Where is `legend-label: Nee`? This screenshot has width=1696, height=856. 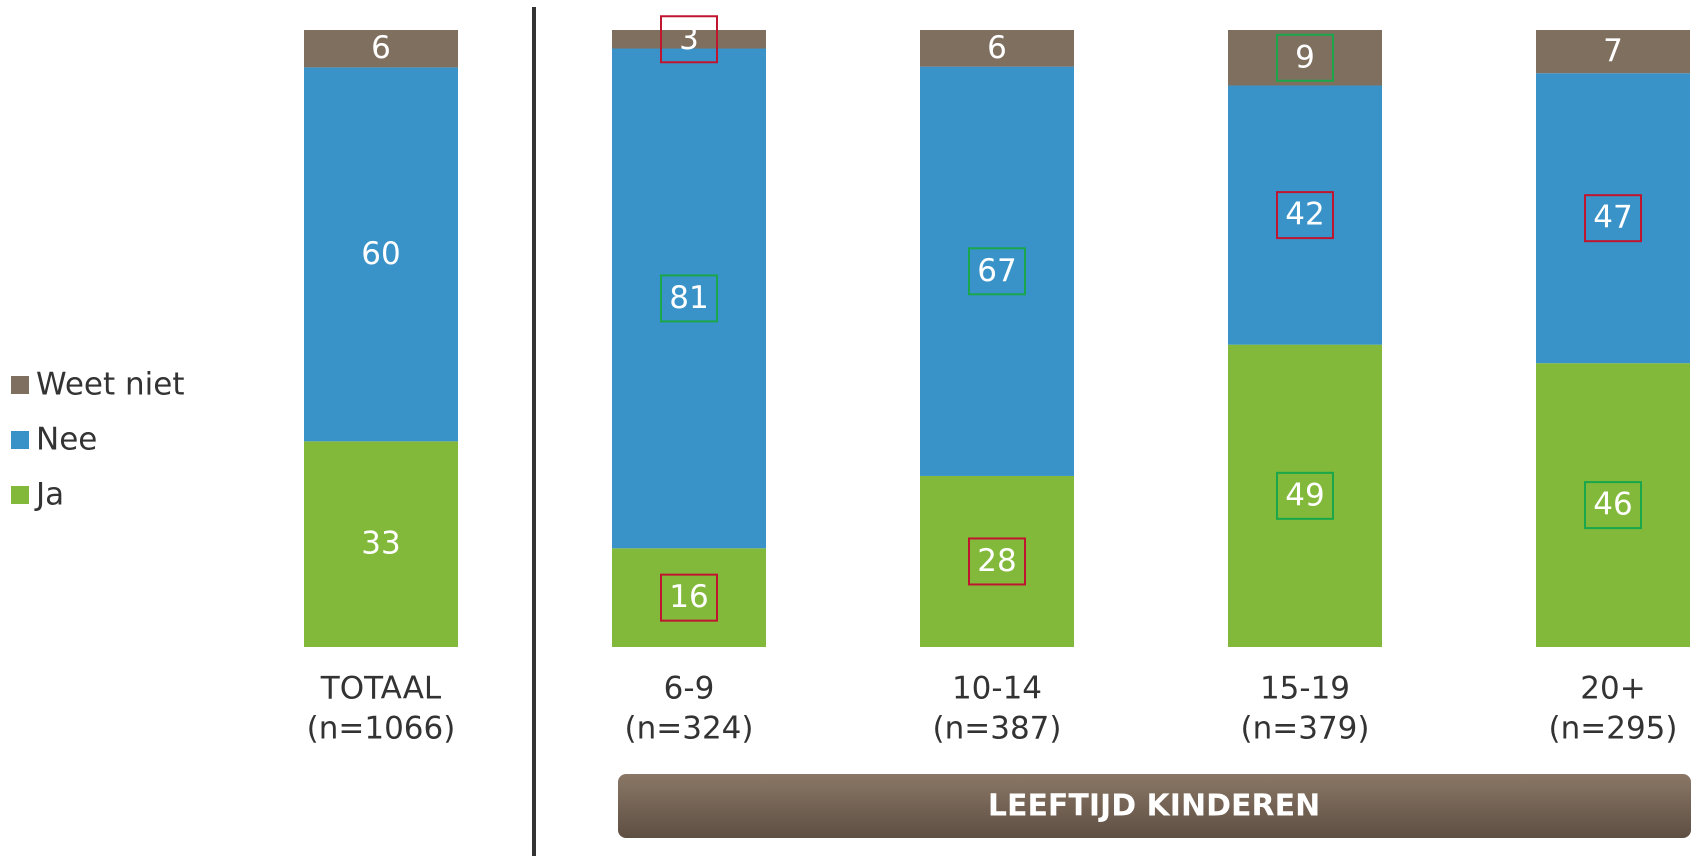
legend-label: Nee is located at coordinates (66, 440).